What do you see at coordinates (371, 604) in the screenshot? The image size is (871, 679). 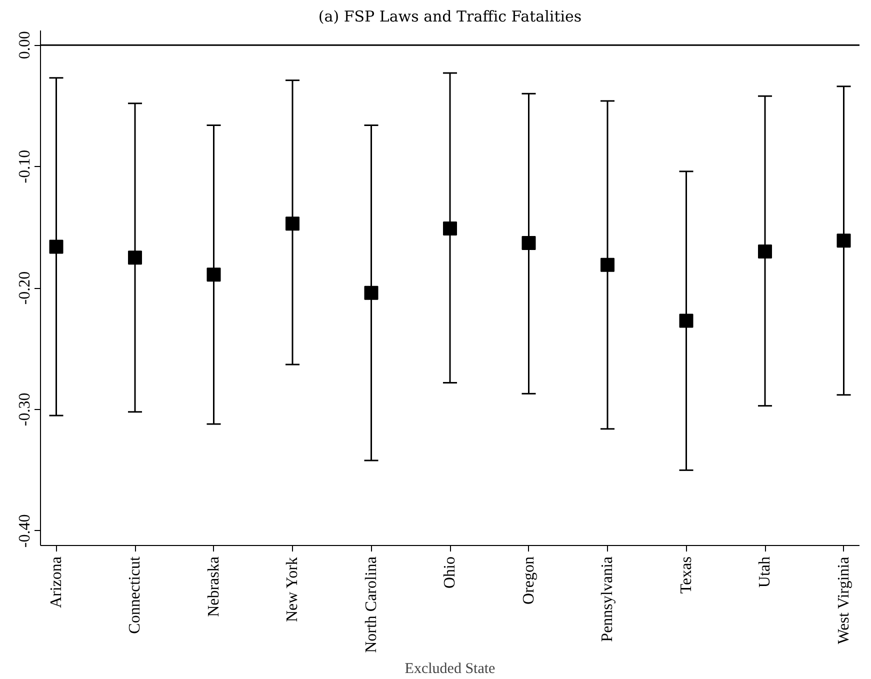 I see `x-tick-label: North Carolina` at bounding box center [371, 604].